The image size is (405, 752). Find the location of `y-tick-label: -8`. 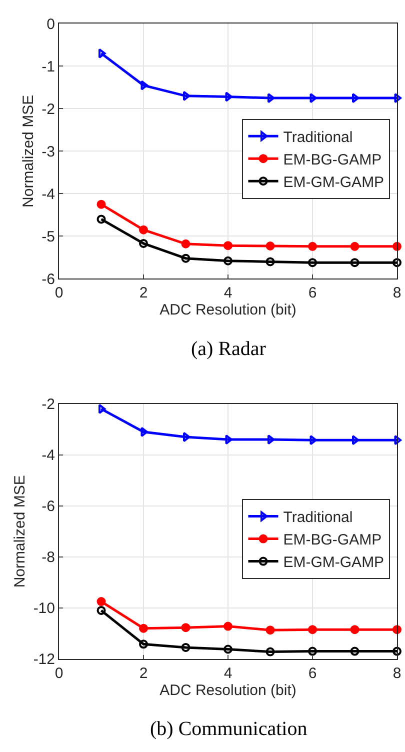

y-tick-label: -8 is located at coordinates (48, 557).